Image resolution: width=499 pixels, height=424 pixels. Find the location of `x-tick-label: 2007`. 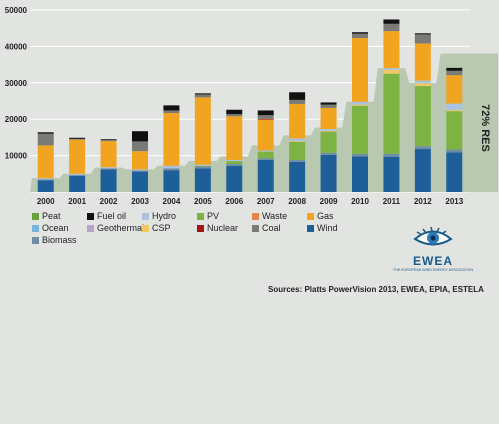

x-tick-label: 2007 is located at coordinates (266, 201).